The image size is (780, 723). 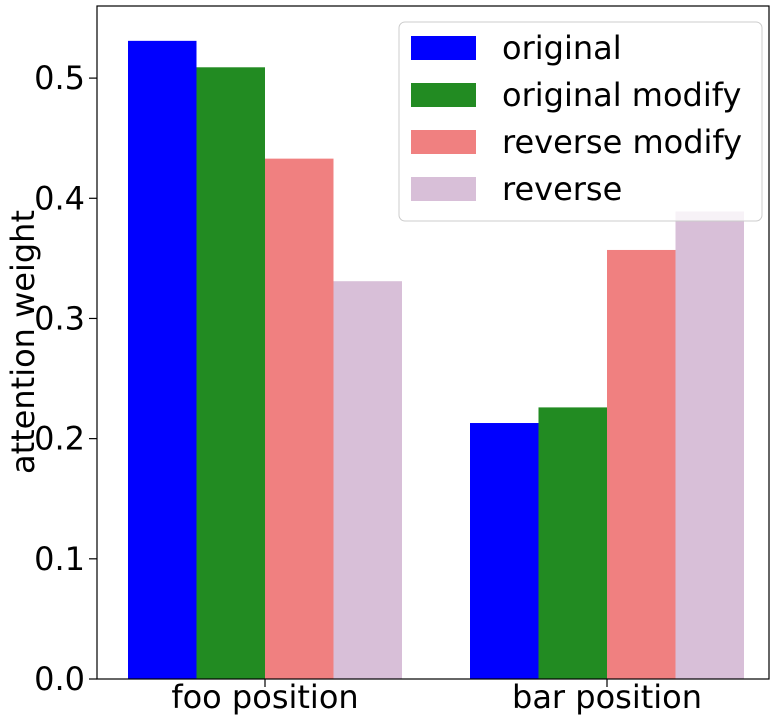 I want to click on y-axis-title: attention weight, so click(x=23, y=342).